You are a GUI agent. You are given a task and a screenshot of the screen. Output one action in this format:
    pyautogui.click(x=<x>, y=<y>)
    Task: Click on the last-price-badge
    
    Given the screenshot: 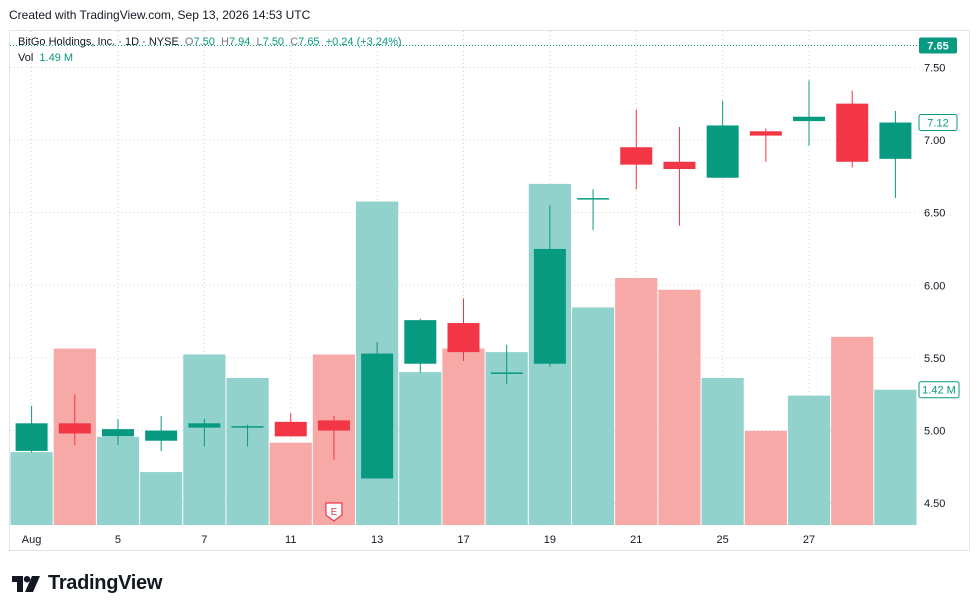 What is the action you would take?
    pyautogui.click(x=938, y=45)
    